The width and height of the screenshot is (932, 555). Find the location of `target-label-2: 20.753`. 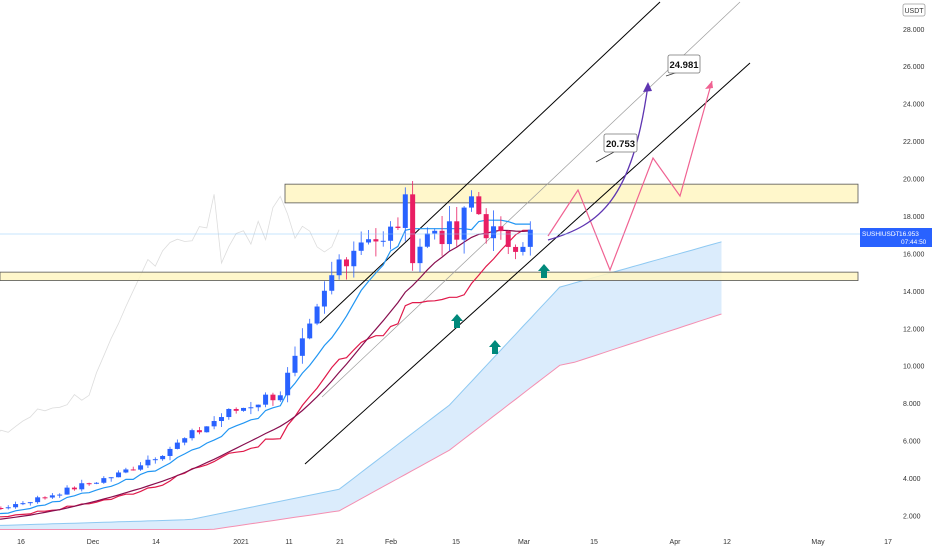

target-label-2: 20.753 is located at coordinates (616, 148).